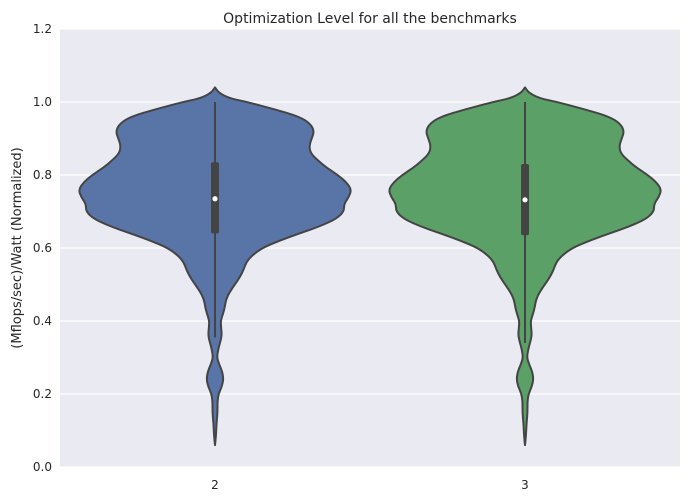 The image size is (688, 502). I want to click on y-tick-label: 0.6, so click(42, 248).